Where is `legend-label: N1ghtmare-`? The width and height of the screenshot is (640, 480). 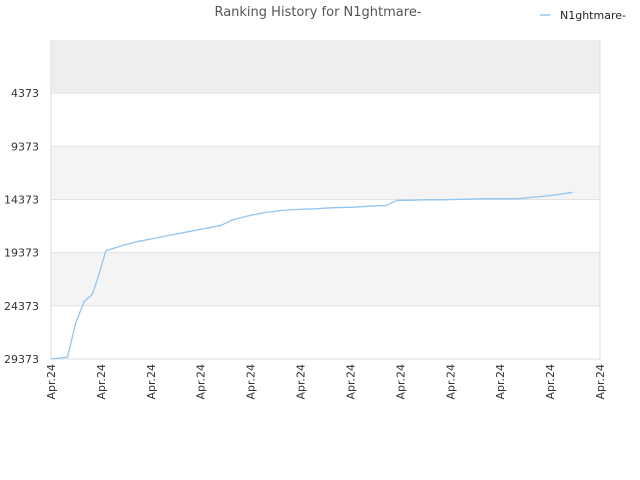 legend-label: N1ghtmare- is located at coordinates (593, 15).